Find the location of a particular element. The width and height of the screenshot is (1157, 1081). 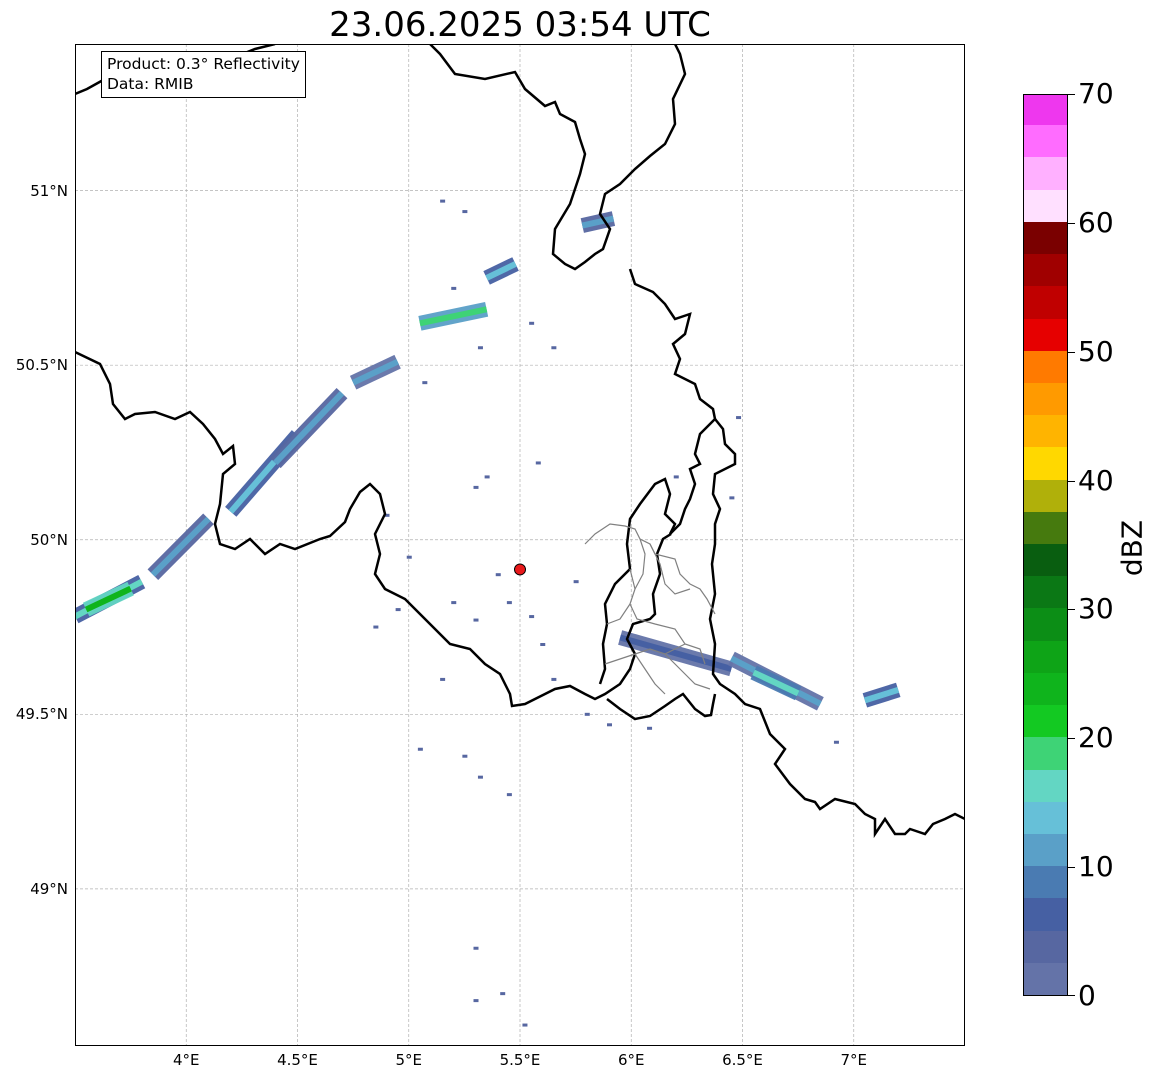

colorbar-tick-label: 30 is located at coordinates (1096, 609).